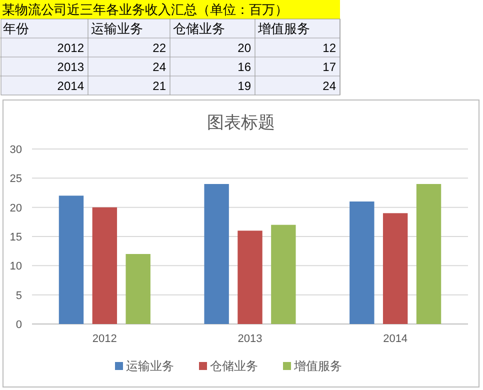  What do you see at coordinates (19, 296) in the screenshot?
I see `y-tick-label: 5` at bounding box center [19, 296].